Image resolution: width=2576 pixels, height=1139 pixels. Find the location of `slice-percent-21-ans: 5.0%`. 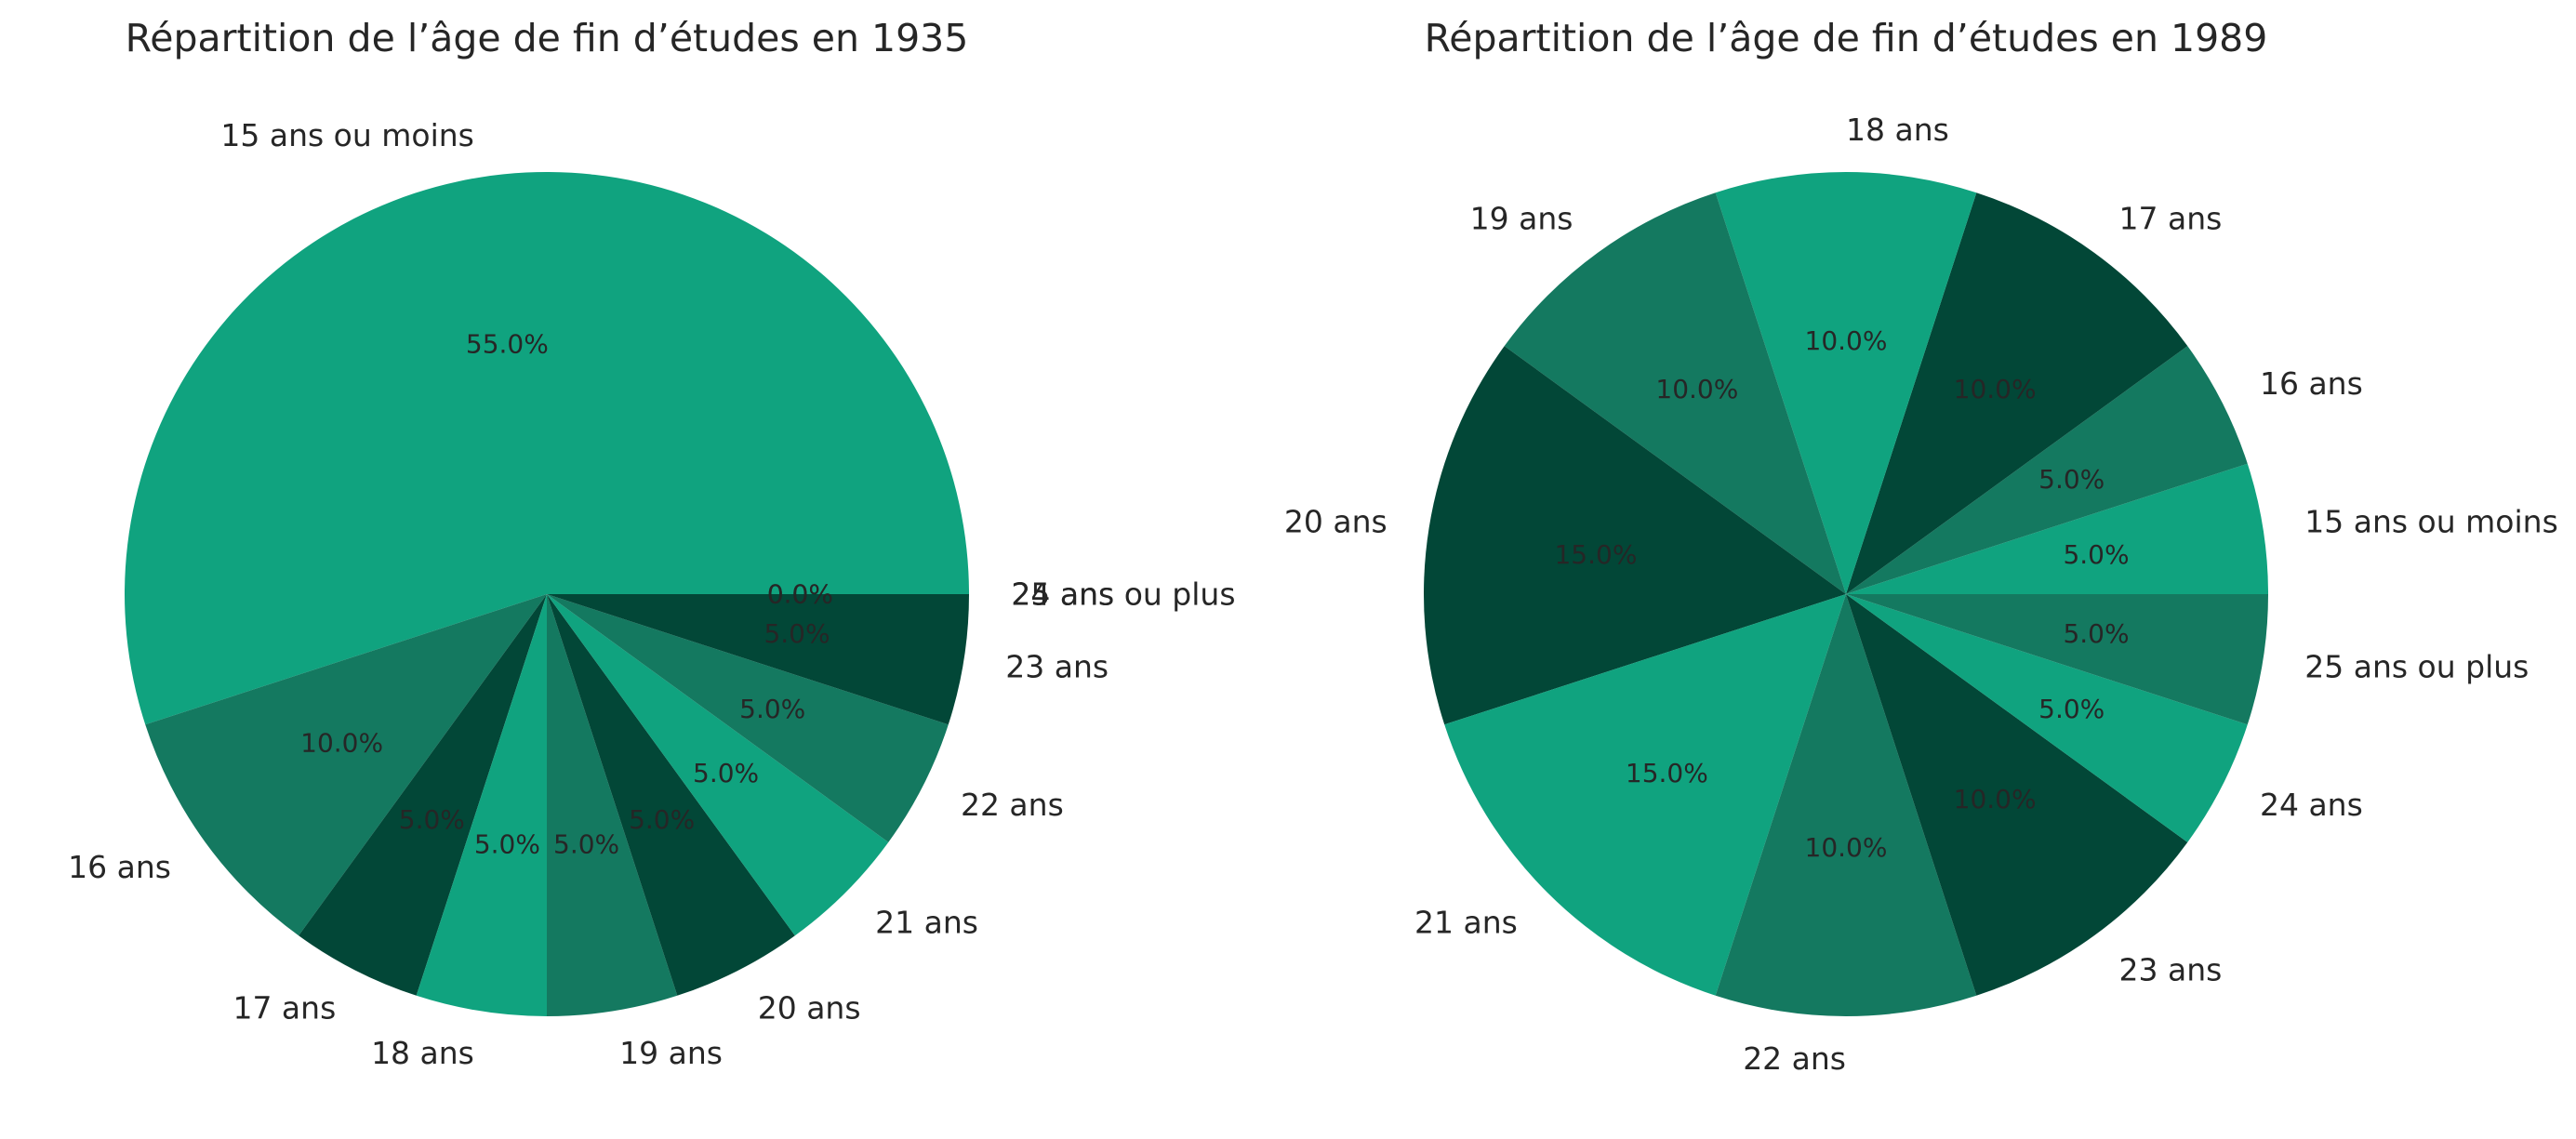

slice-percent-21-ans: 5.0% is located at coordinates (726, 773).